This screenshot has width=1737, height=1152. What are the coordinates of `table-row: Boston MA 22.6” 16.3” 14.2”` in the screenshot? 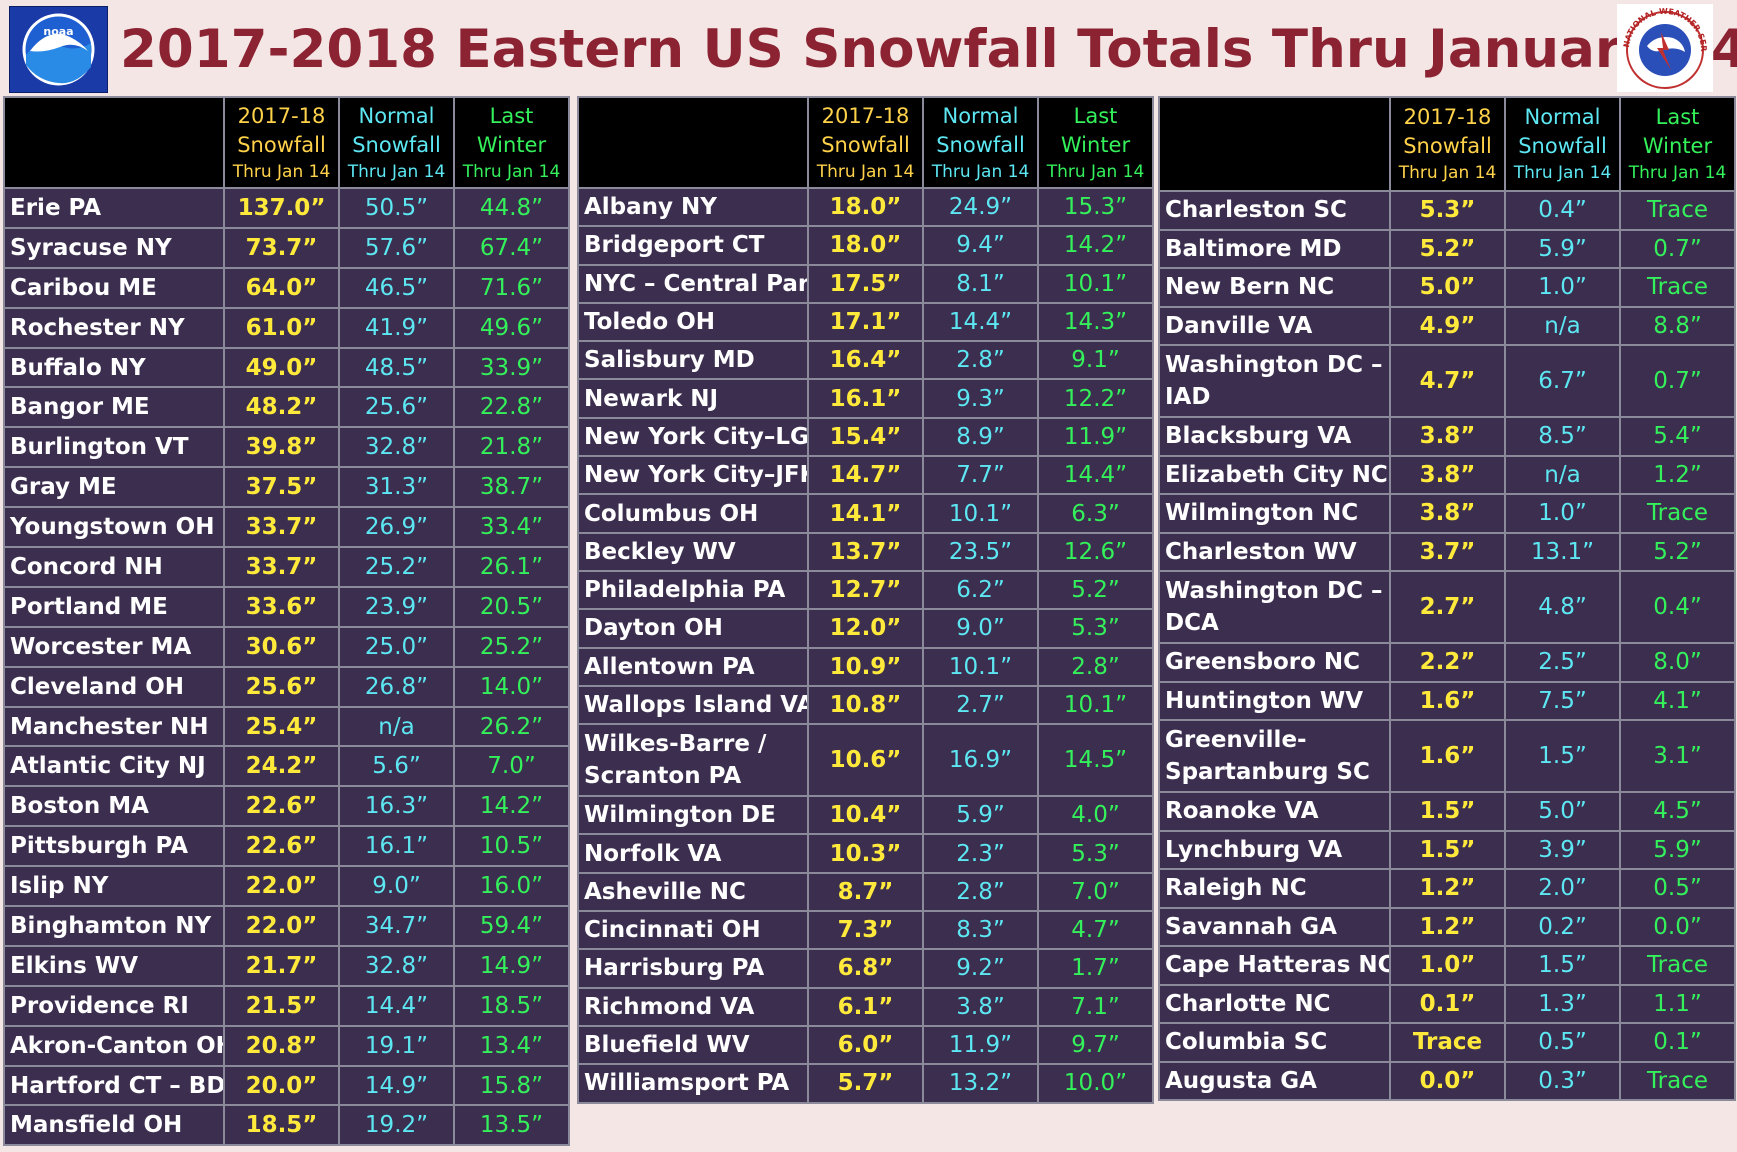 It's located at (286, 806).